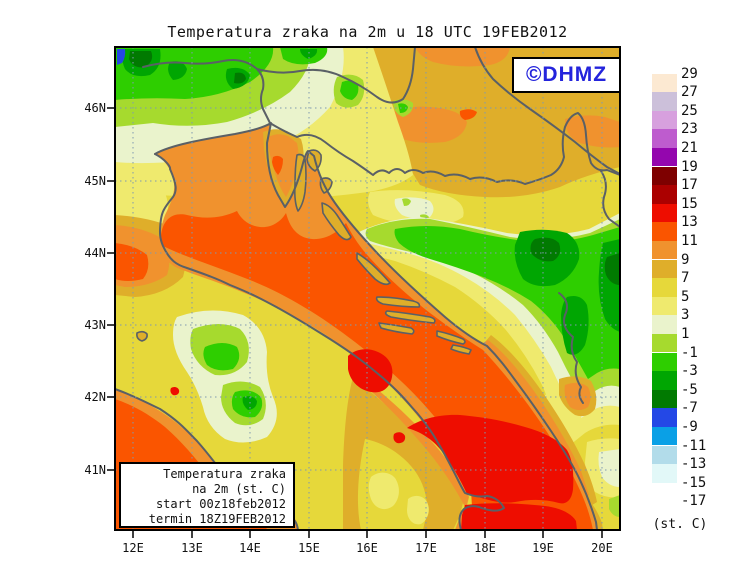 The image size is (740, 582). I want to click on montenegro-warm-core, so click(577, 396).